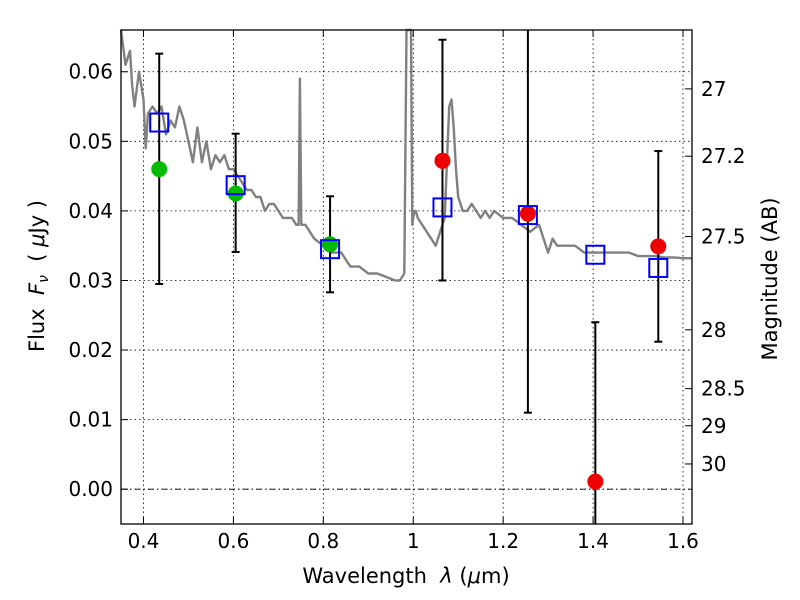 Image resolution: width=800 pixels, height=600 pixels. Describe the element at coordinates (593, 541) in the screenshot. I see `x-tick-label: 1.4` at that location.